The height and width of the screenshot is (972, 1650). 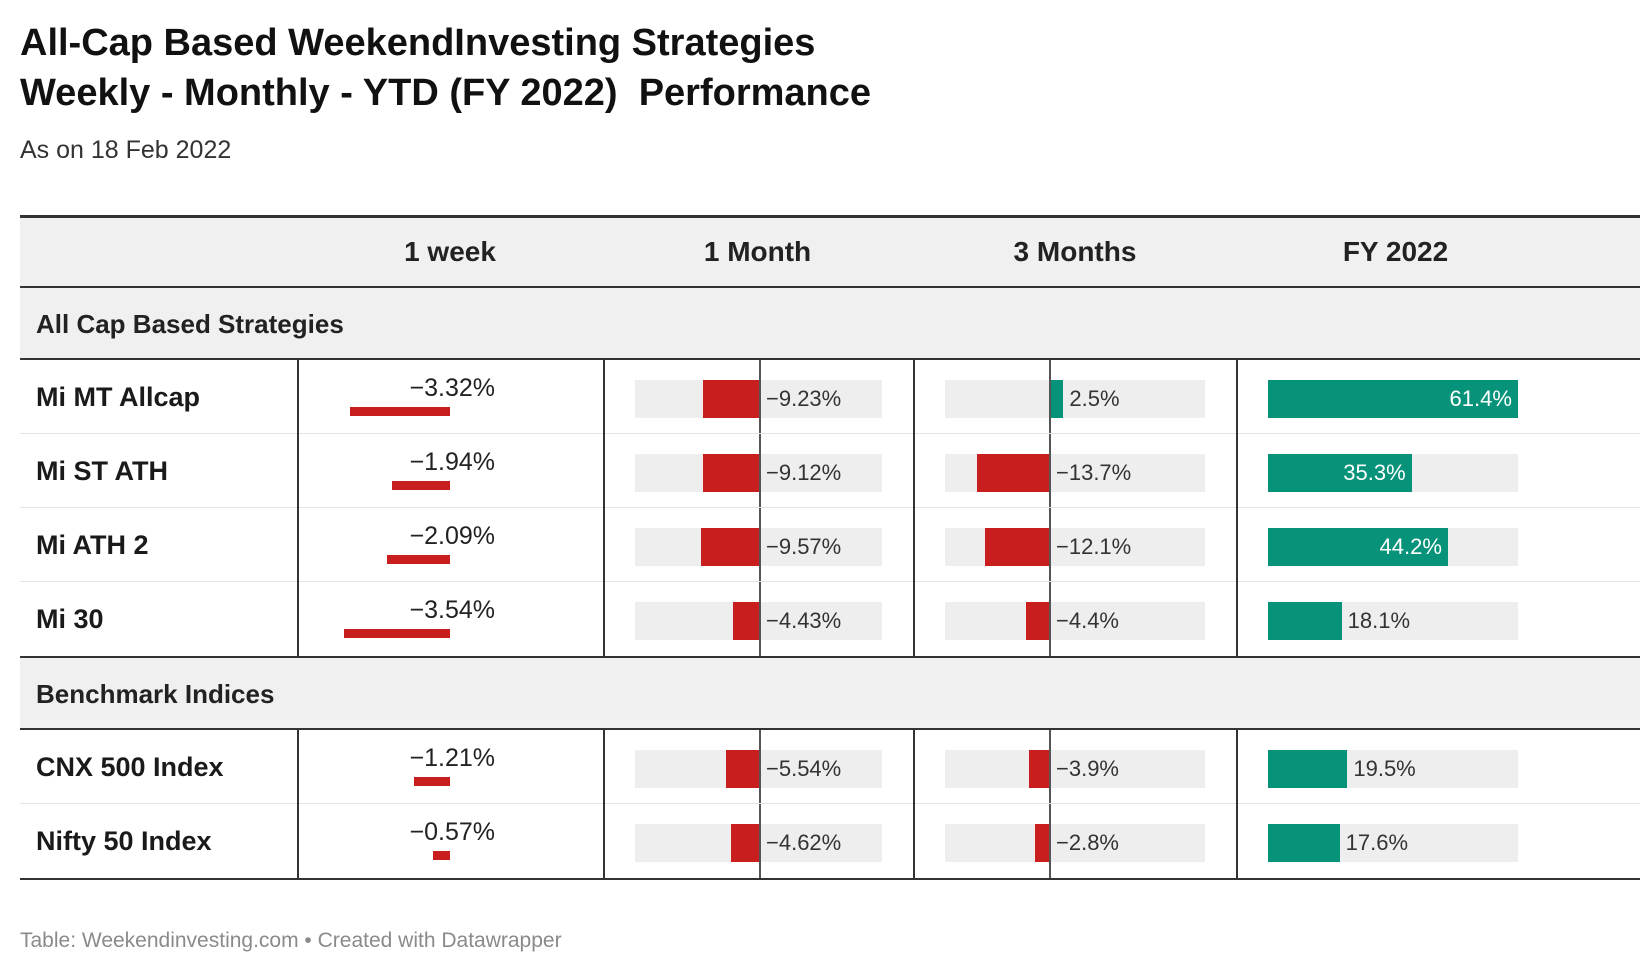 What do you see at coordinates (830, 879) in the screenshot?
I see `table-bottom-rule` at bounding box center [830, 879].